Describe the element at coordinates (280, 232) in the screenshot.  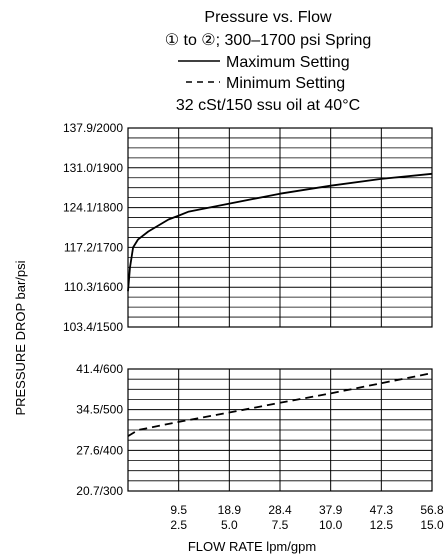
I see `series-line-maximum-setting` at that location.